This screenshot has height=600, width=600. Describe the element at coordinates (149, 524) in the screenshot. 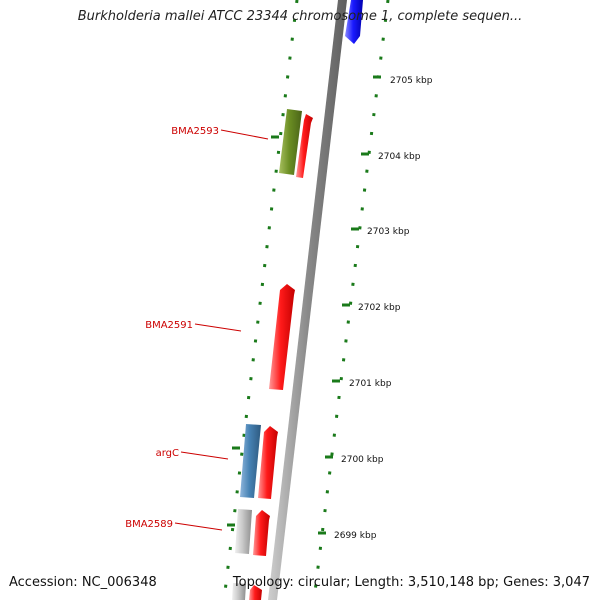

I see `gene-label-bma2589: BMA2589` at that location.